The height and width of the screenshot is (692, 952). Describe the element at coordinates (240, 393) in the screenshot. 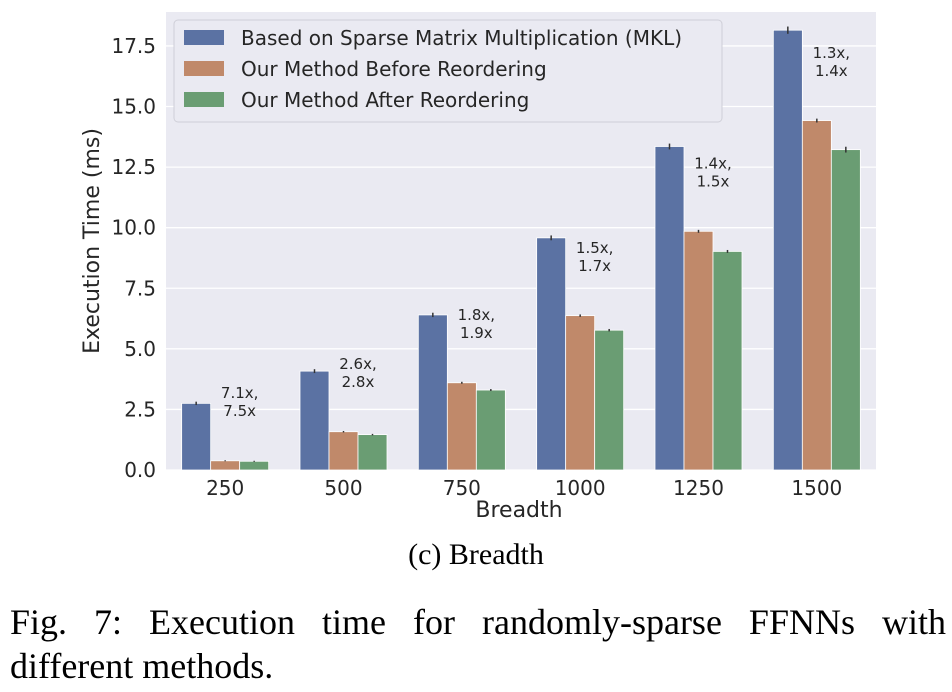

I see `speedup-label: 7.1x,` at that location.